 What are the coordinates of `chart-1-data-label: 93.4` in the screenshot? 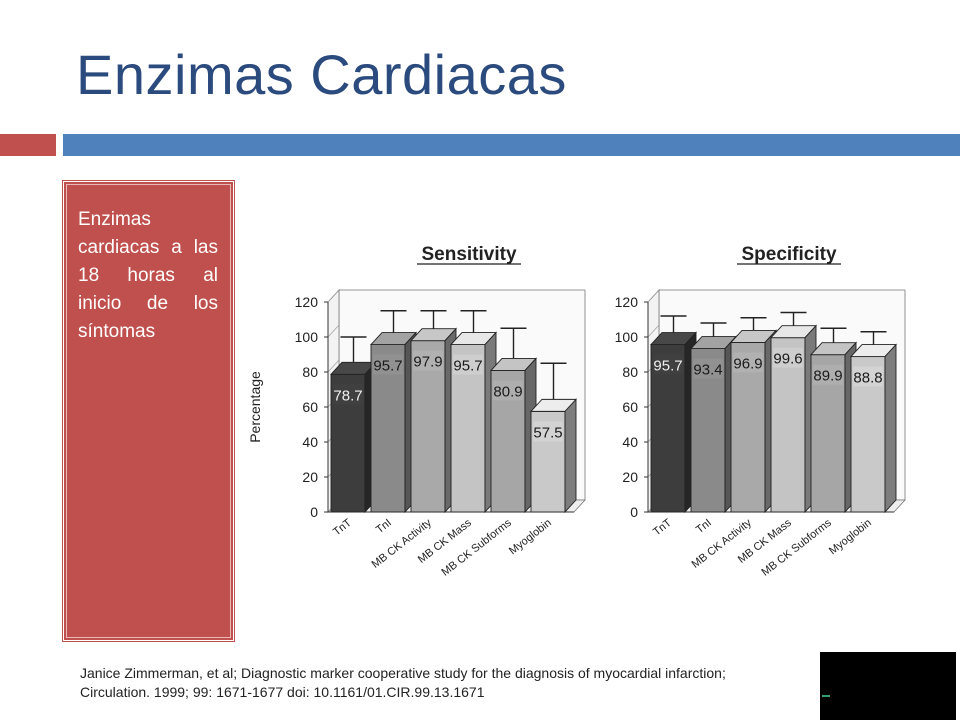 It's located at (707, 370).